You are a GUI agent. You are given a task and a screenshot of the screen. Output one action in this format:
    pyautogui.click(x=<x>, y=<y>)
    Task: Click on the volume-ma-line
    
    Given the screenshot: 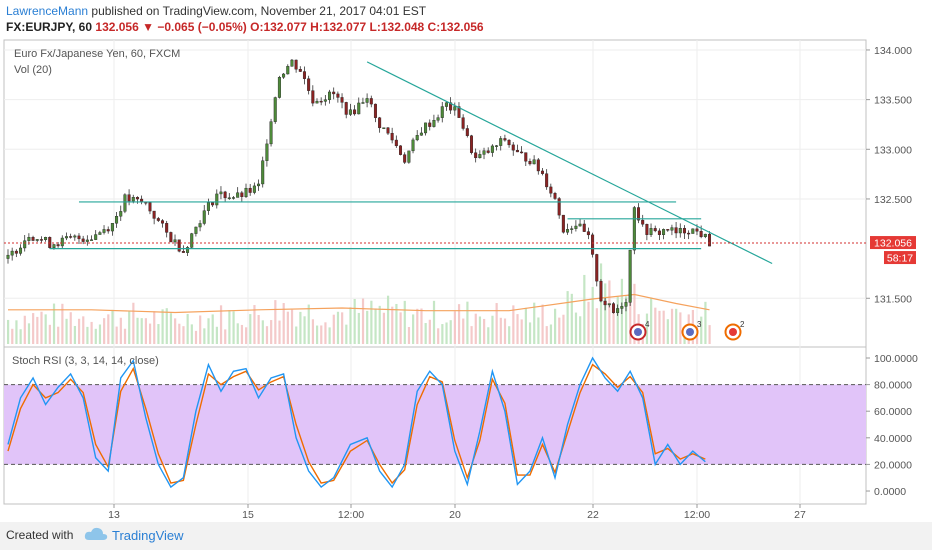 What is the action you would take?
    pyautogui.click(x=359, y=303)
    